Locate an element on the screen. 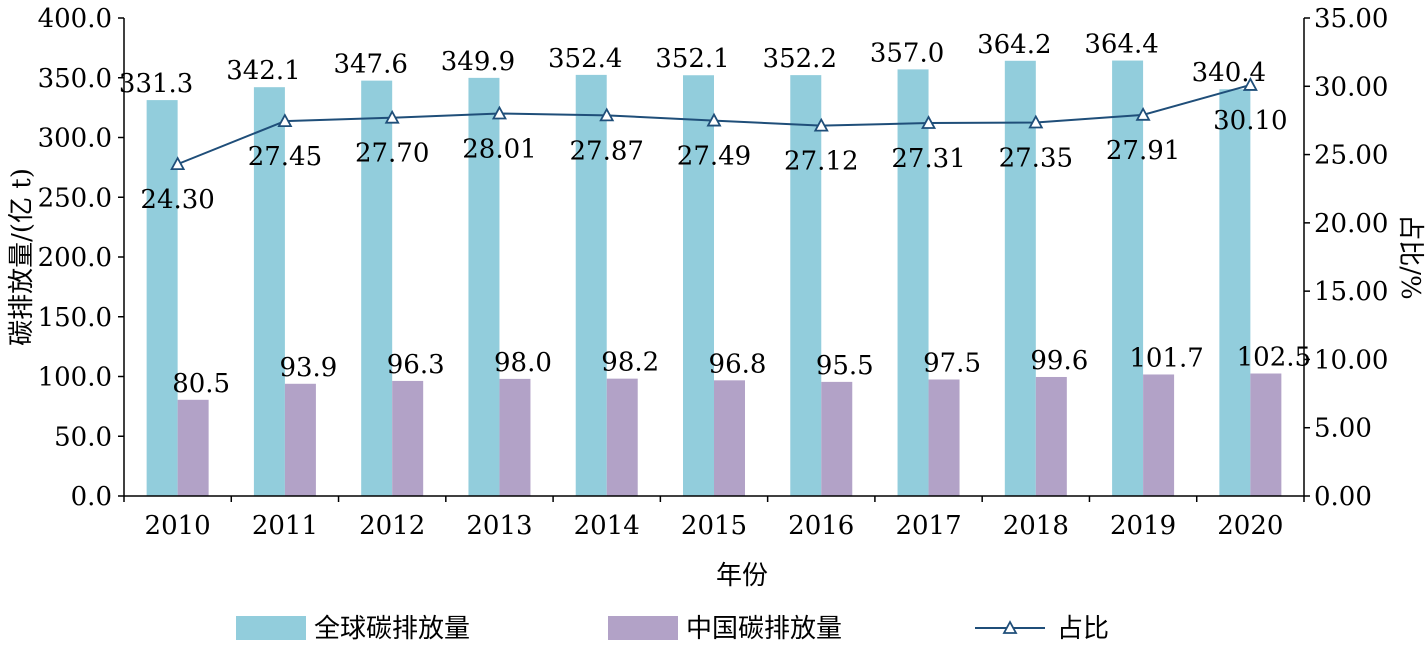 The height and width of the screenshot is (657, 1426). data-label-china: 99.6 is located at coordinates (1059, 361).